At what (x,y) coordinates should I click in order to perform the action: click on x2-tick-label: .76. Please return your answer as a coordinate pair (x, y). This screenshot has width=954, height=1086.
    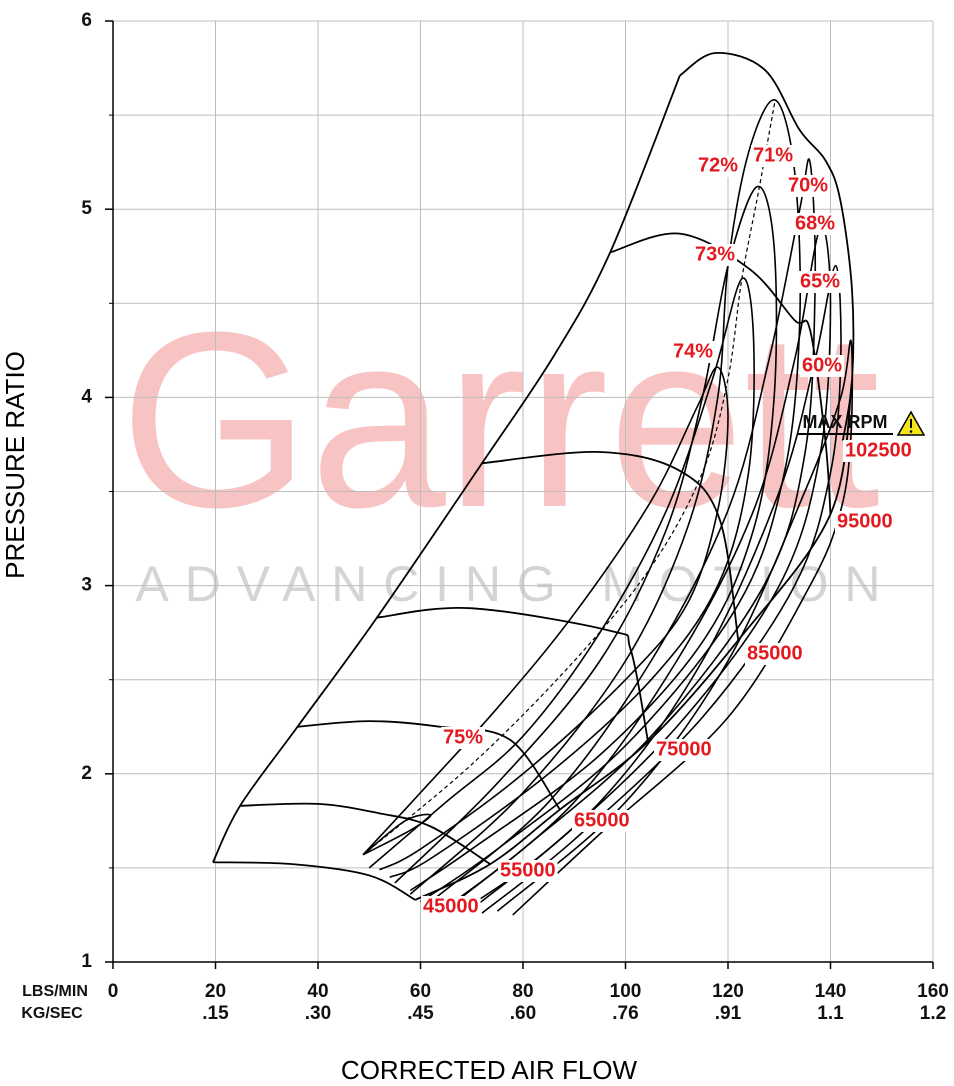
    Looking at the image, I should click on (625, 1013).